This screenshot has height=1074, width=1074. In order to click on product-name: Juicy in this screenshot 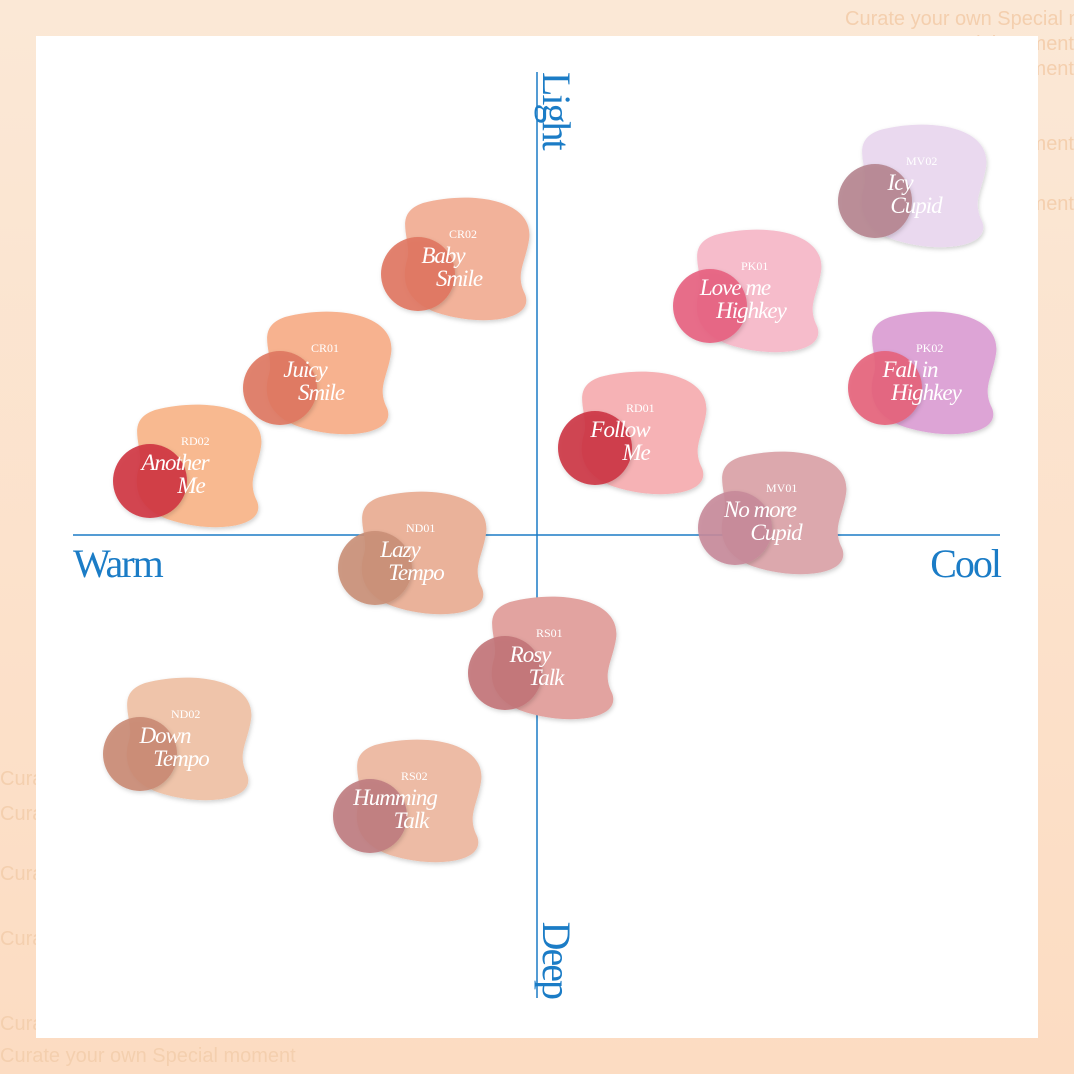, I will do `click(305, 369)`.